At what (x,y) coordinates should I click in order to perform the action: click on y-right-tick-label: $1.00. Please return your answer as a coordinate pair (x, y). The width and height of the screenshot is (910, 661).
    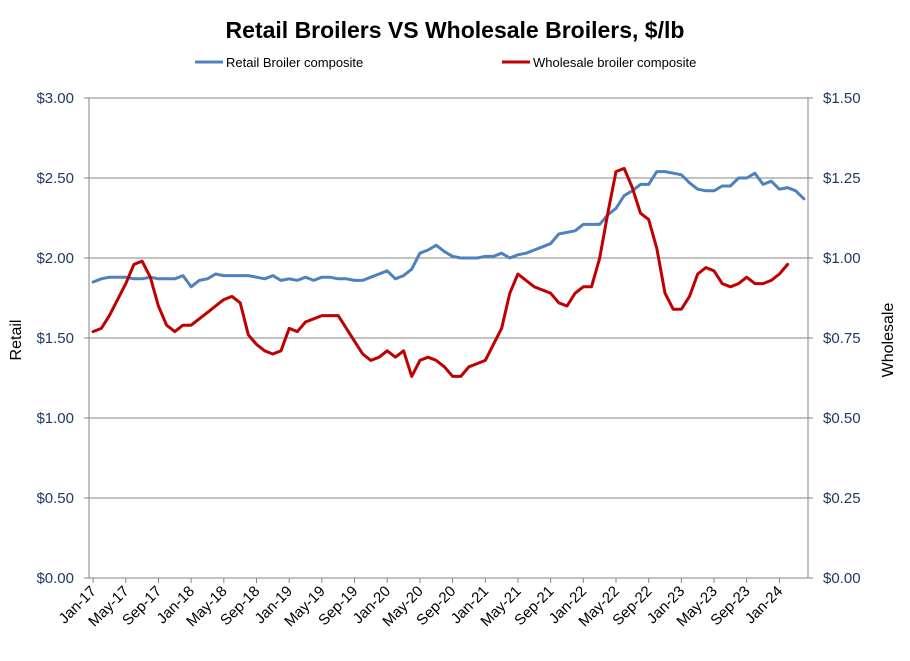
    Looking at the image, I should click on (842, 258).